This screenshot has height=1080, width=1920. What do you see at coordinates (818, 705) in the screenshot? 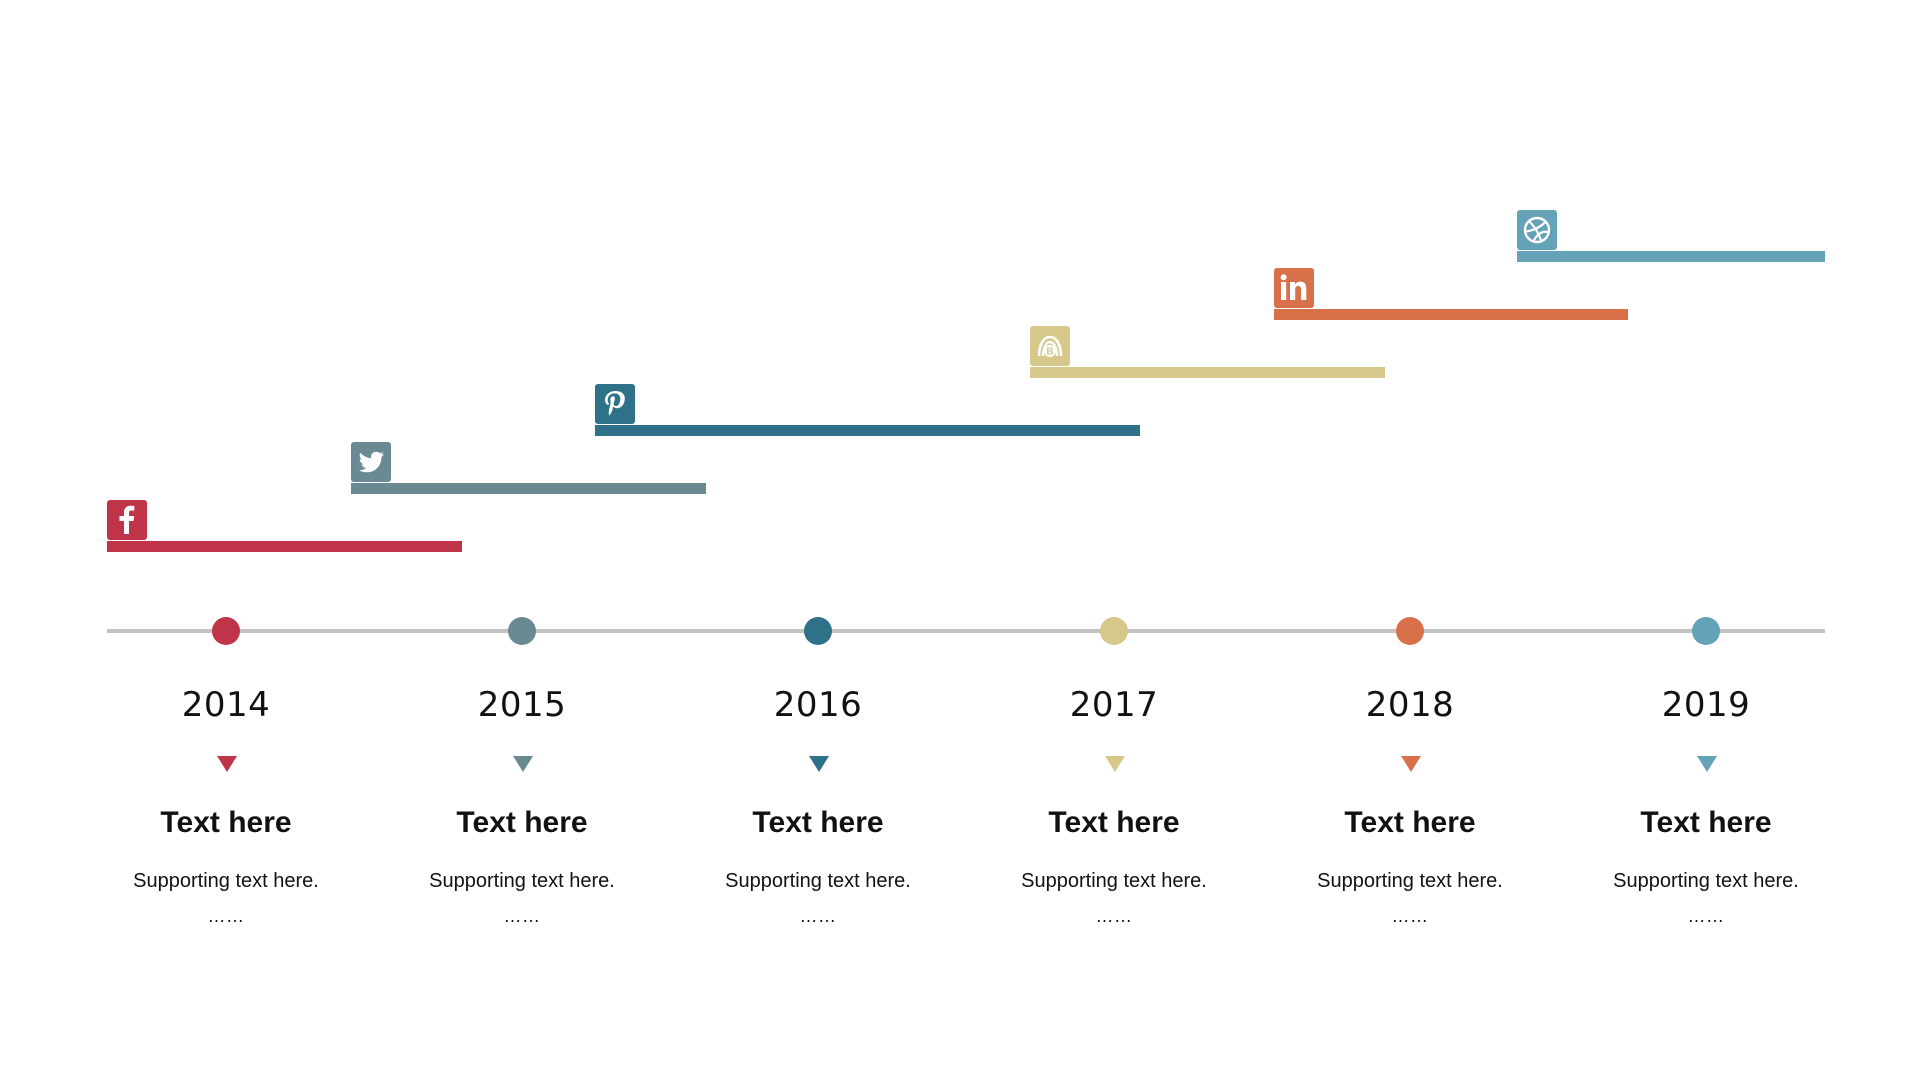
I see `milestone-year: 2016` at bounding box center [818, 705].